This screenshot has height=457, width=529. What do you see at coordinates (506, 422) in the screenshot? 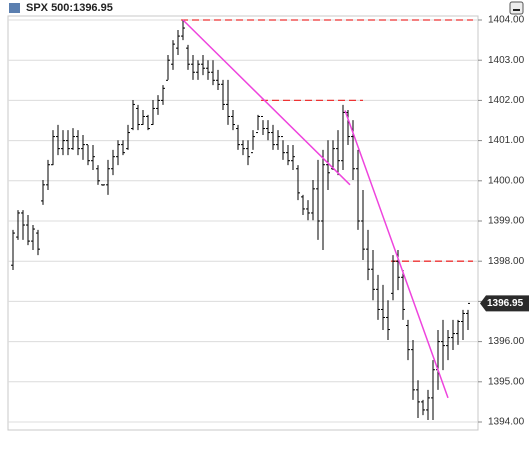
I see `y-tick-label: 1394.00` at bounding box center [506, 422].